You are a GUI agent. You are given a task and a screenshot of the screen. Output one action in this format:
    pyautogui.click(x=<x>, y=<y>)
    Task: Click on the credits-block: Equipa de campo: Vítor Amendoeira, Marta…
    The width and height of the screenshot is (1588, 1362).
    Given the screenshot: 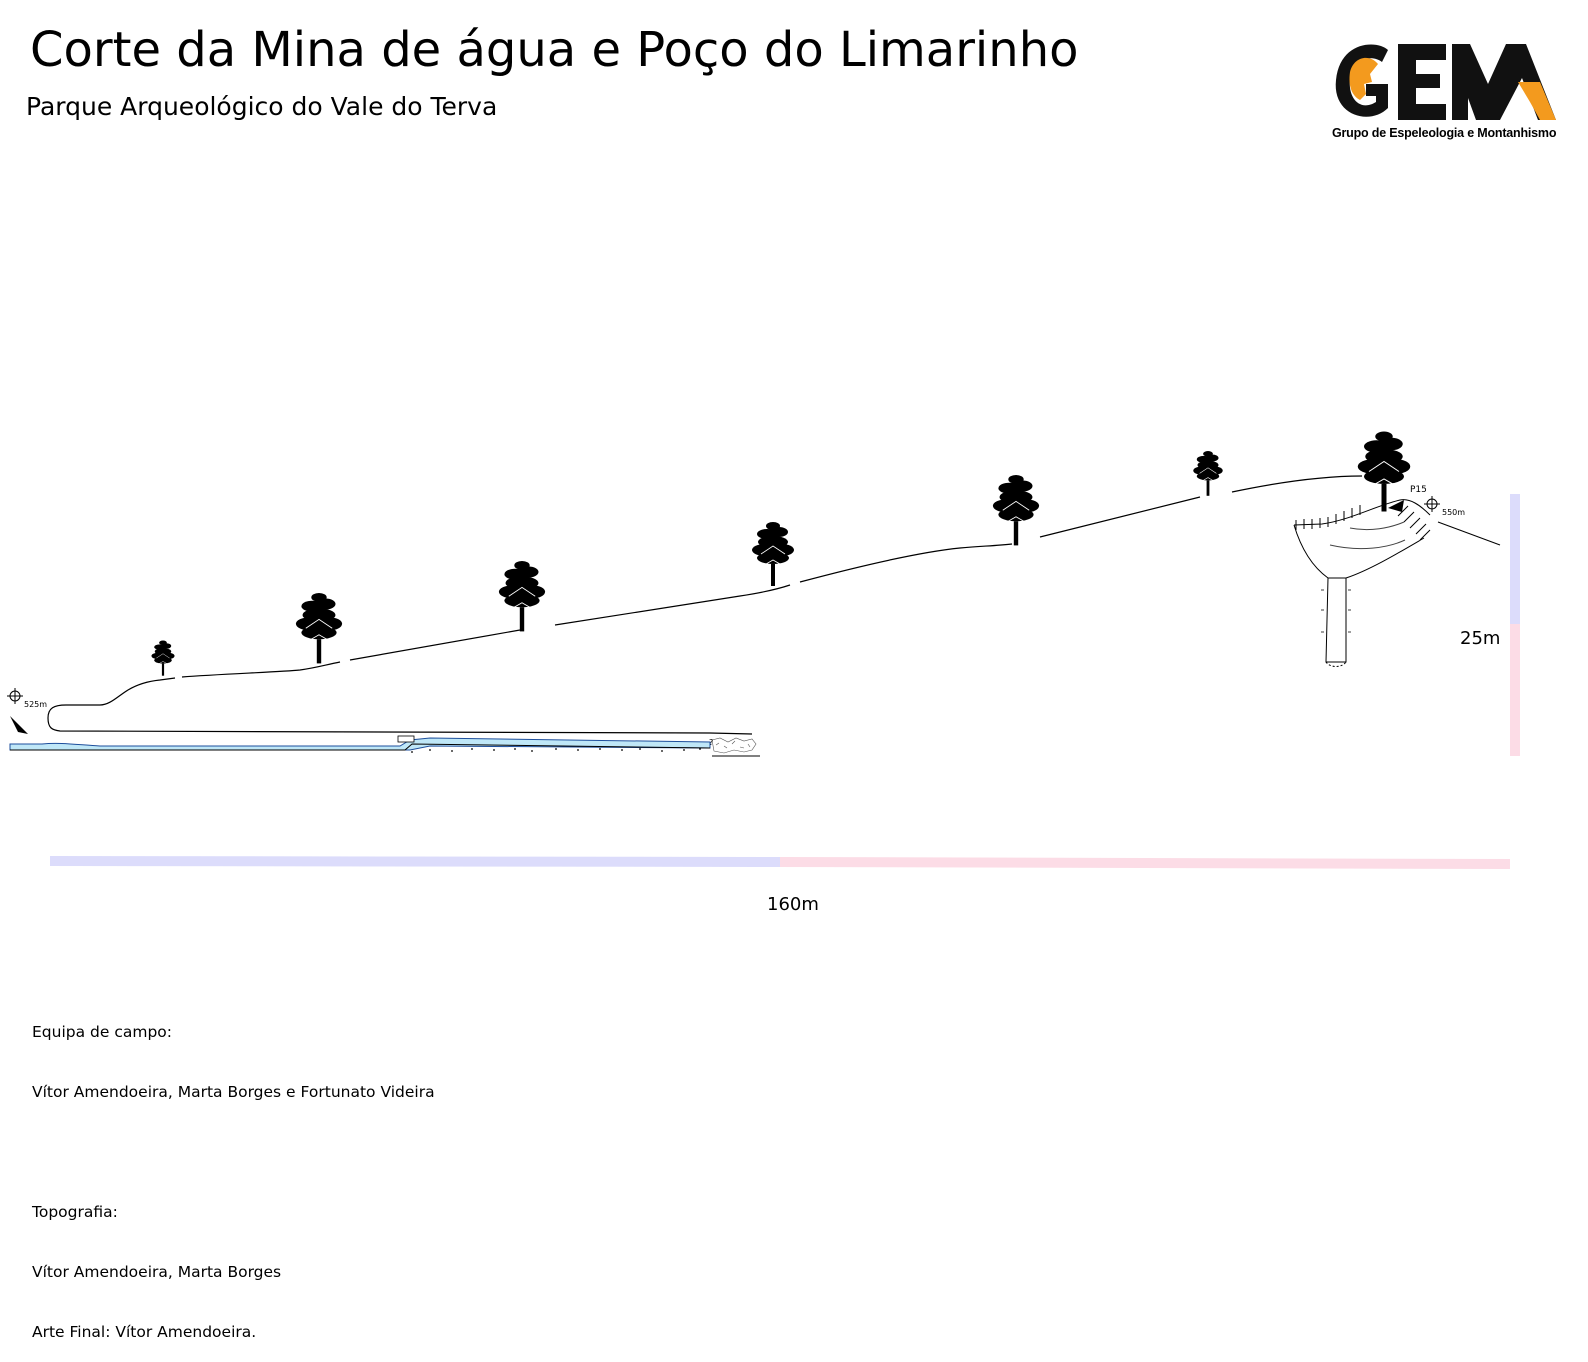 What is the action you would take?
    pyautogui.click(x=233, y=1172)
    